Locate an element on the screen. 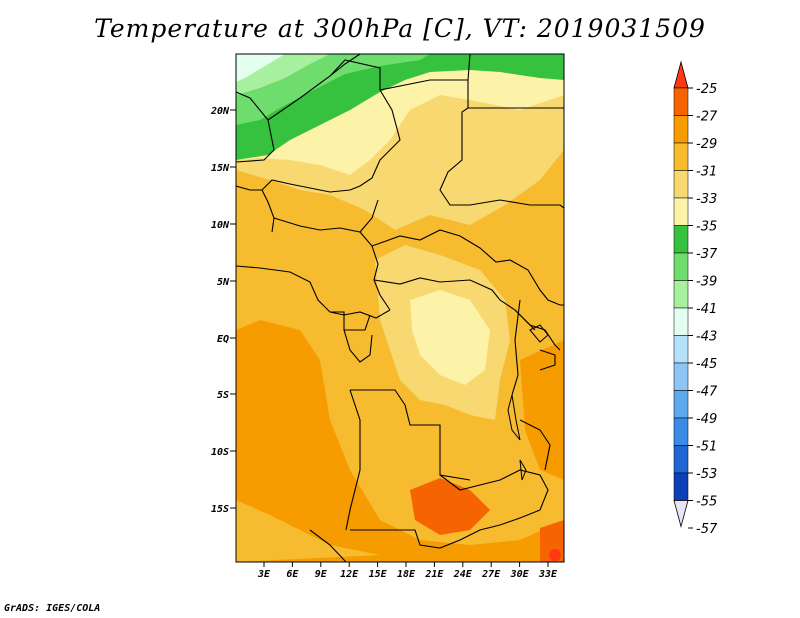 This screenshot has height=618, width=800. colorbar-label: -39 is located at coordinates (706, 282).